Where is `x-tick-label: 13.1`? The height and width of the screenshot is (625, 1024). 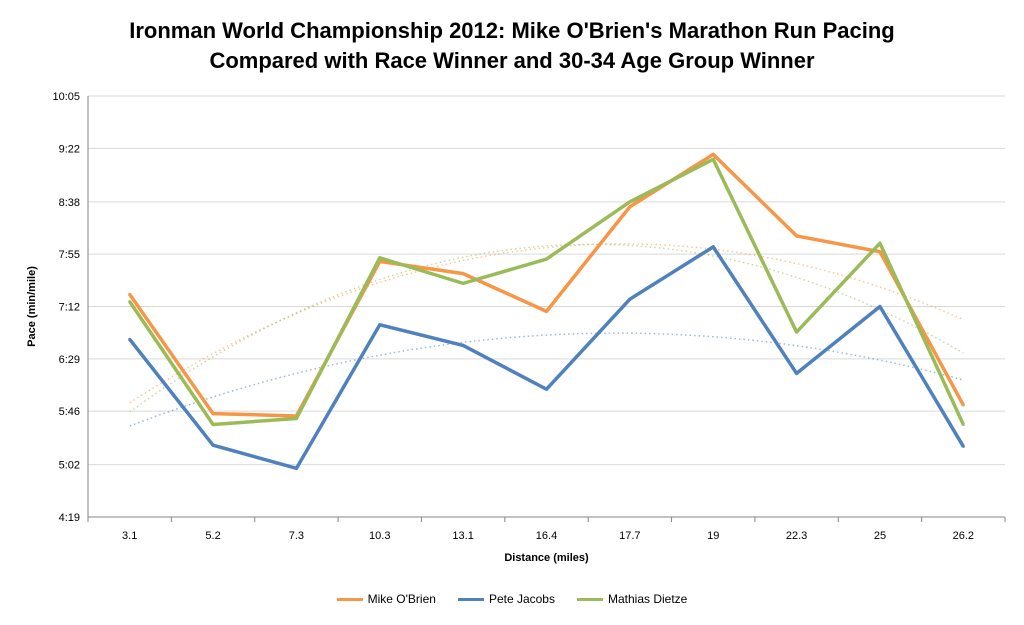 x-tick-label: 13.1 is located at coordinates (462, 536).